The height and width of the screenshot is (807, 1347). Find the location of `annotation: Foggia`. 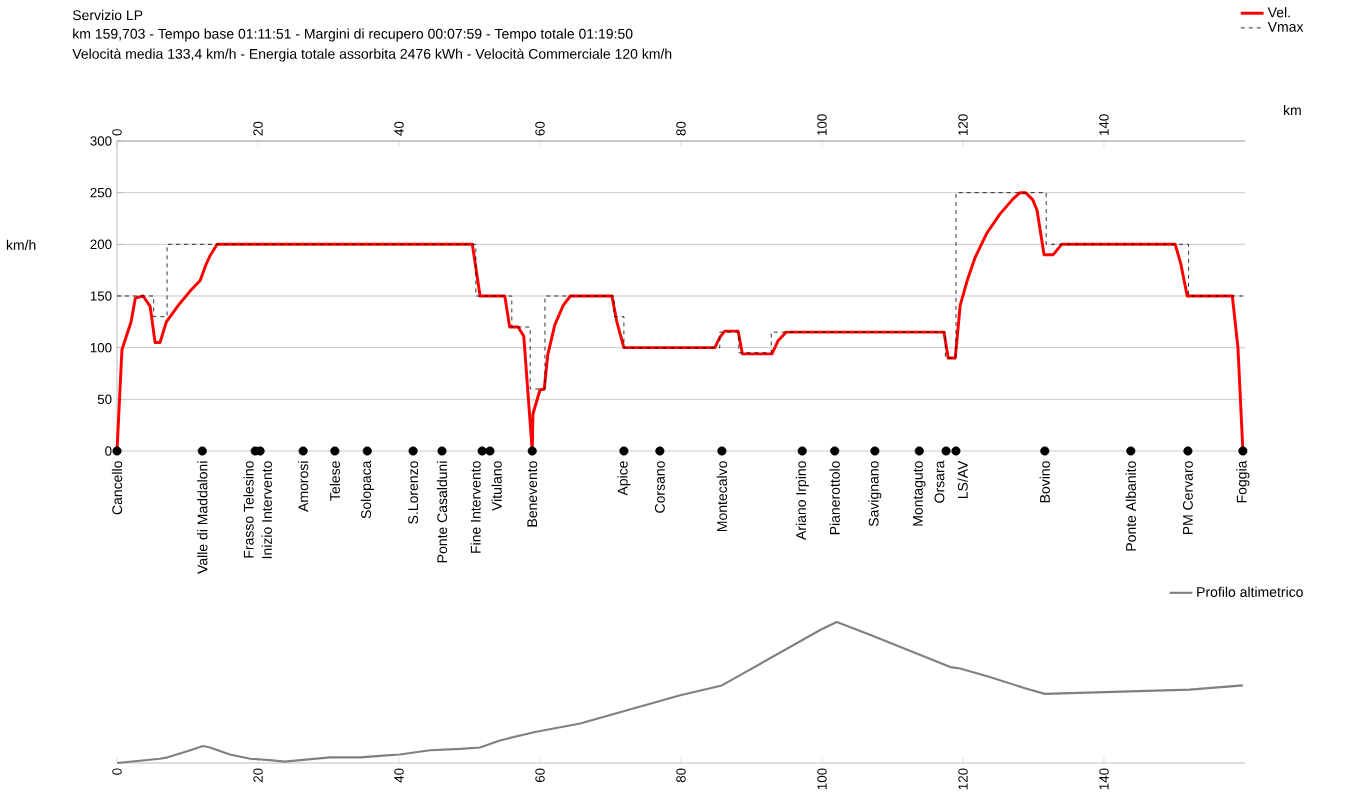

annotation: Foggia is located at coordinates (1243, 481).